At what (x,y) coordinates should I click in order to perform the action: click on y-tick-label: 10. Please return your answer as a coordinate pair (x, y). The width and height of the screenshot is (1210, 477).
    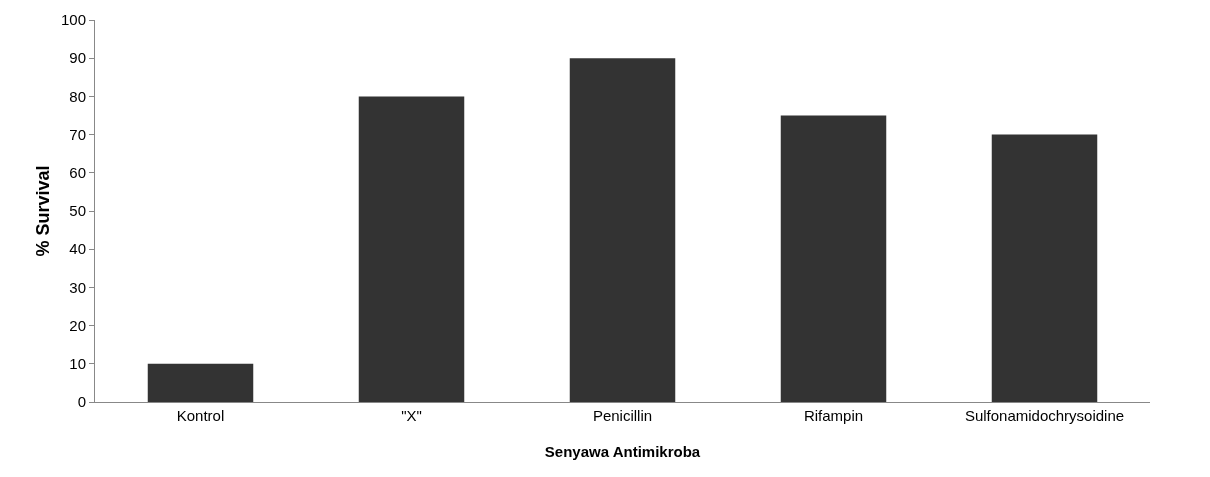
    Looking at the image, I should click on (77, 364).